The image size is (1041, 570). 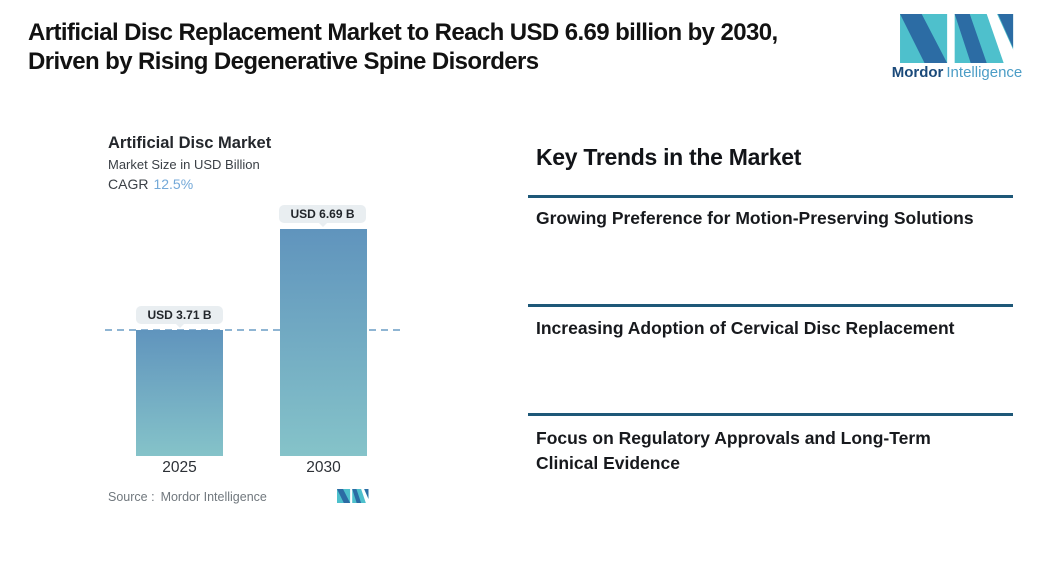 What do you see at coordinates (184, 164) in the screenshot?
I see `chart-subtitle: Market Size in USD Billion` at bounding box center [184, 164].